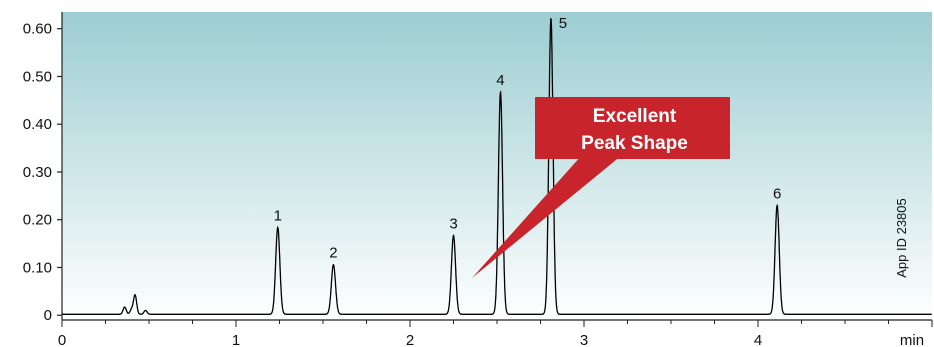  What do you see at coordinates (453, 223) in the screenshot?
I see `peak-label: 3` at bounding box center [453, 223].